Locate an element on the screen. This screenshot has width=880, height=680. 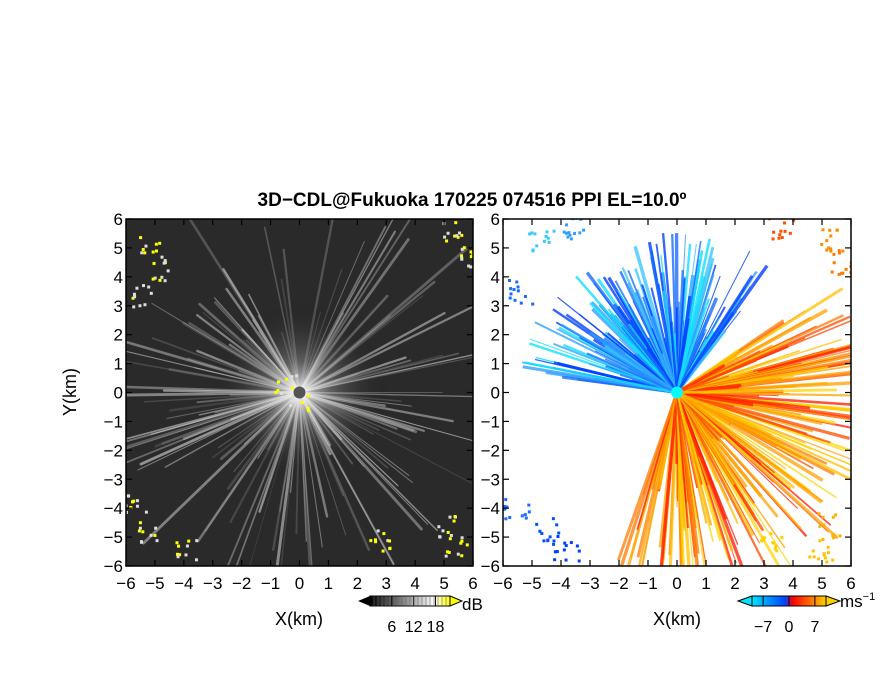
right-x-tick-label: 0 is located at coordinates (676, 583).